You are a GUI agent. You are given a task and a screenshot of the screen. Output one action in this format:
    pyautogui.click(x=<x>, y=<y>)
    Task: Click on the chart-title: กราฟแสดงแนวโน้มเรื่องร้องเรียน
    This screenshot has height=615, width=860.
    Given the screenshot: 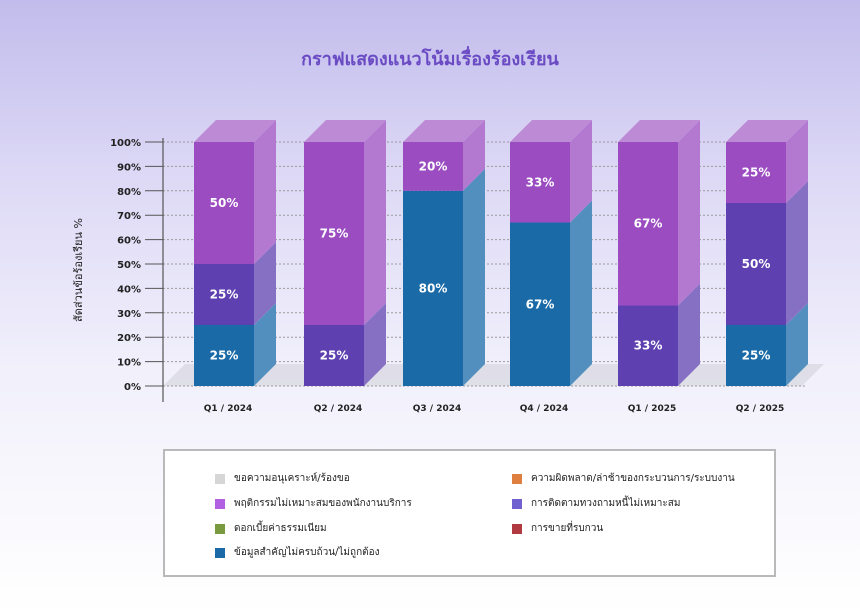 What is the action you would take?
    pyautogui.click(x=430, y=59)
    